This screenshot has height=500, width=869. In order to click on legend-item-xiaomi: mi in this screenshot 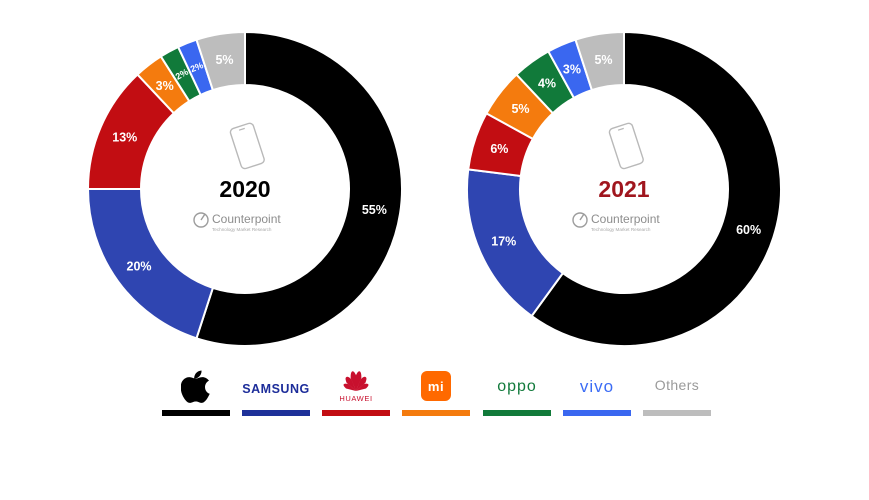, I will do `click(436, 393)`.